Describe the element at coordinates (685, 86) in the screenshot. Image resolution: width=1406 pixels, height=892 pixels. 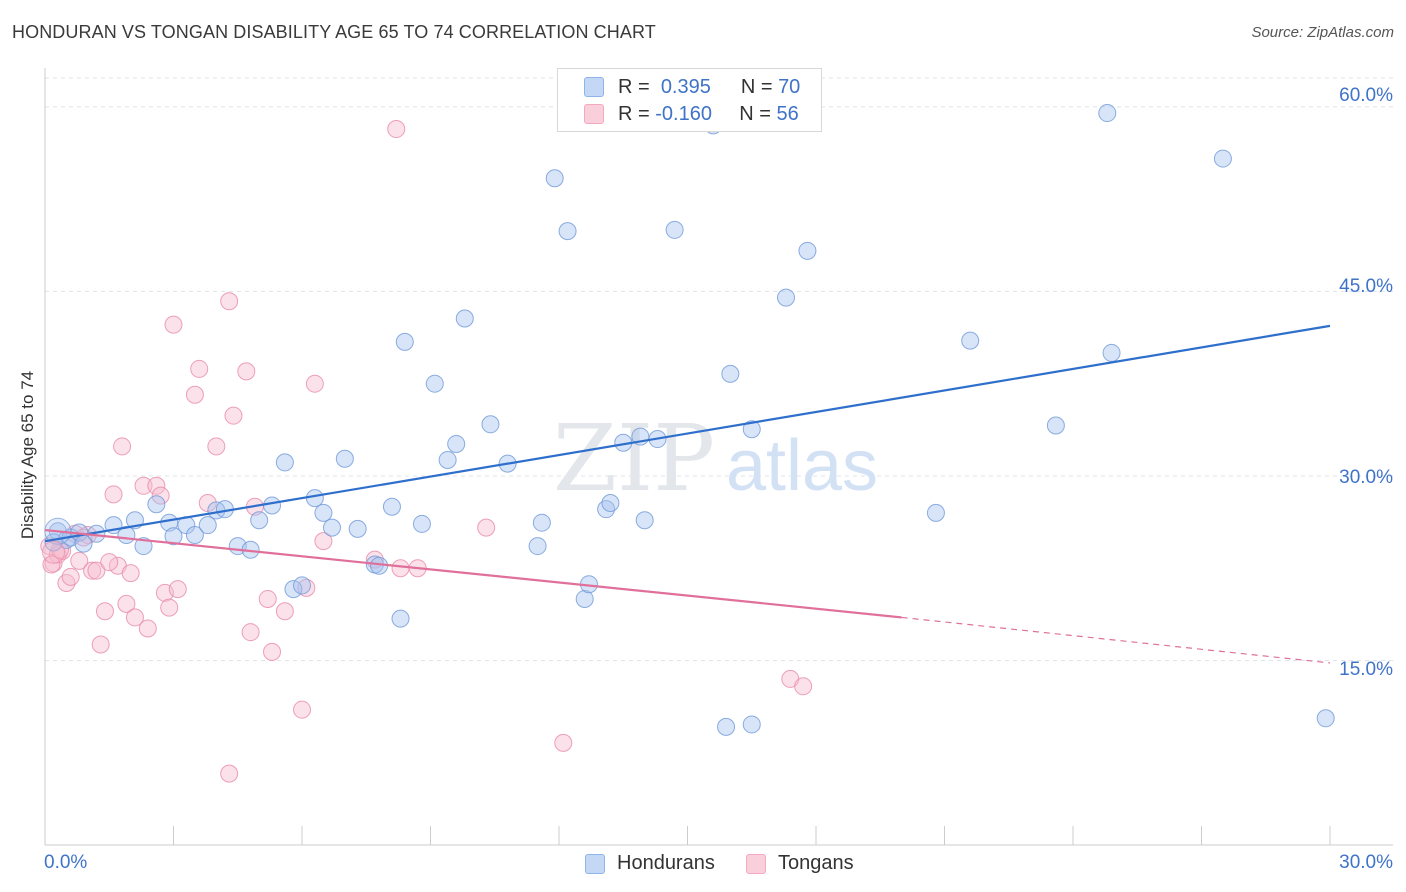
I see `legend-r-value: 0.395` at that location.